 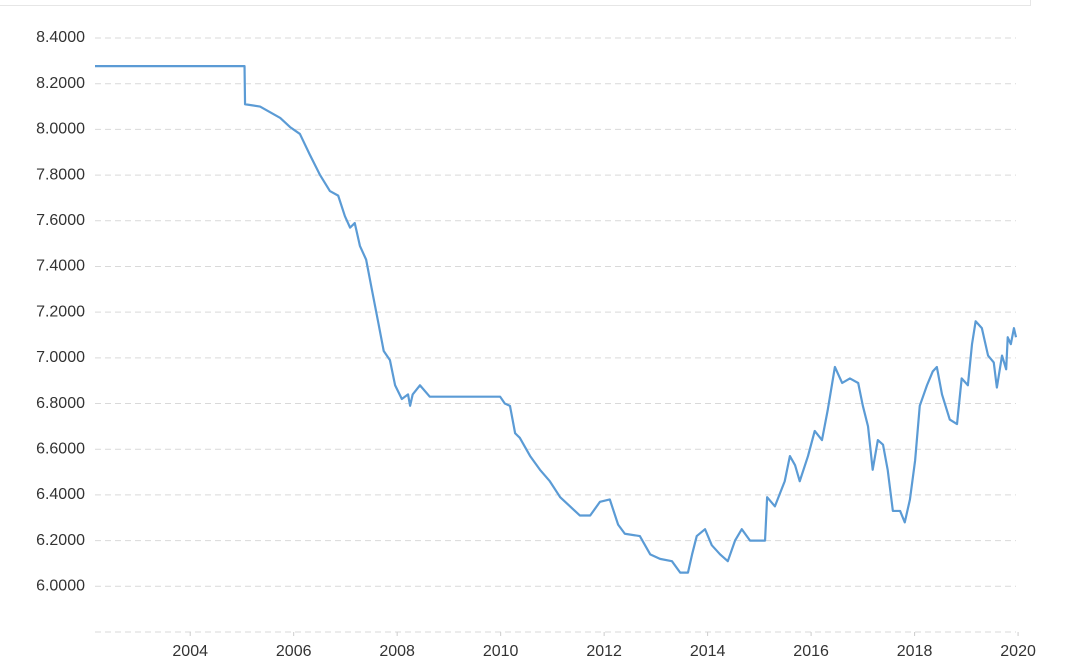 What do you see at coordinates (60, 37) in the screenshot?
I see `y-tick-label: 8.4000` at bounding box center [60, 37].